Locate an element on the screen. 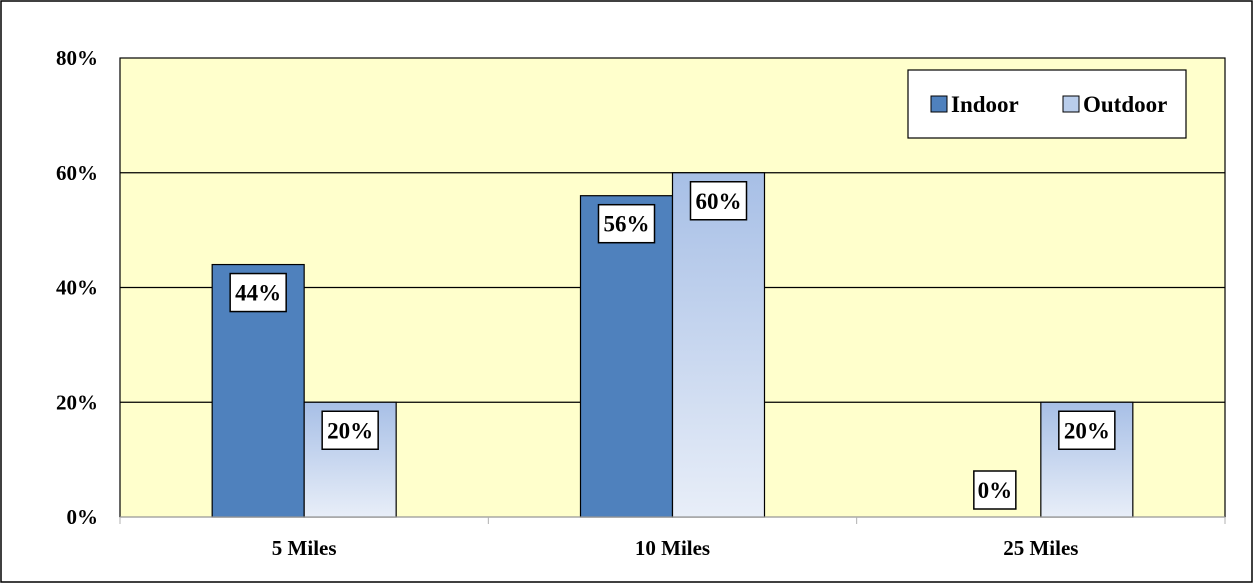 The height and width of the screenshot is (583, 1253). x-tick-label: 25 Miles is located at coordinates (1040, 548).